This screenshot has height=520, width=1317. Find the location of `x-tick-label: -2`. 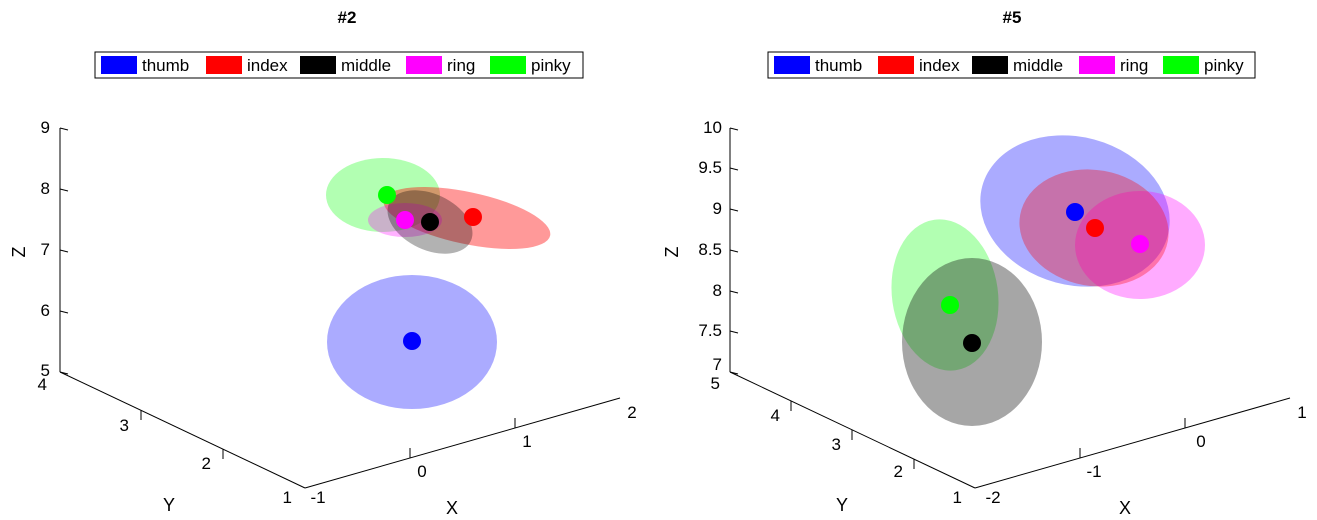

x-tick-label: -2 is located at coordinates (992, 497).